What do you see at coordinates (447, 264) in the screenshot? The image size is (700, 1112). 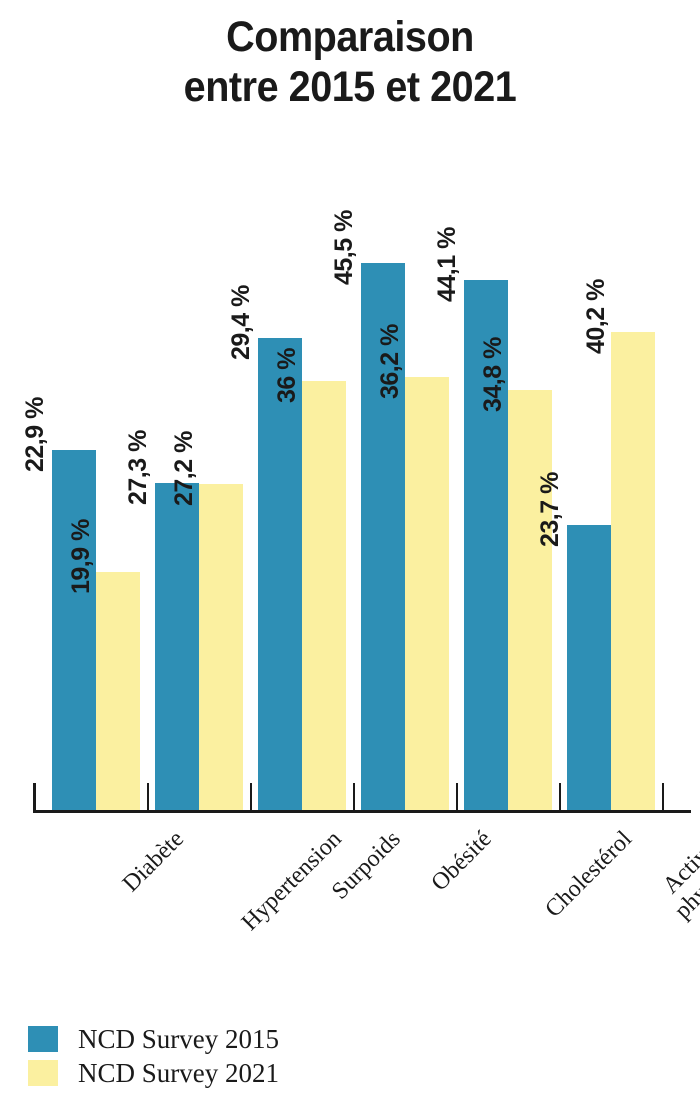 I see `bar-value-label: 44,1 %` at bounding box center [447, 264].